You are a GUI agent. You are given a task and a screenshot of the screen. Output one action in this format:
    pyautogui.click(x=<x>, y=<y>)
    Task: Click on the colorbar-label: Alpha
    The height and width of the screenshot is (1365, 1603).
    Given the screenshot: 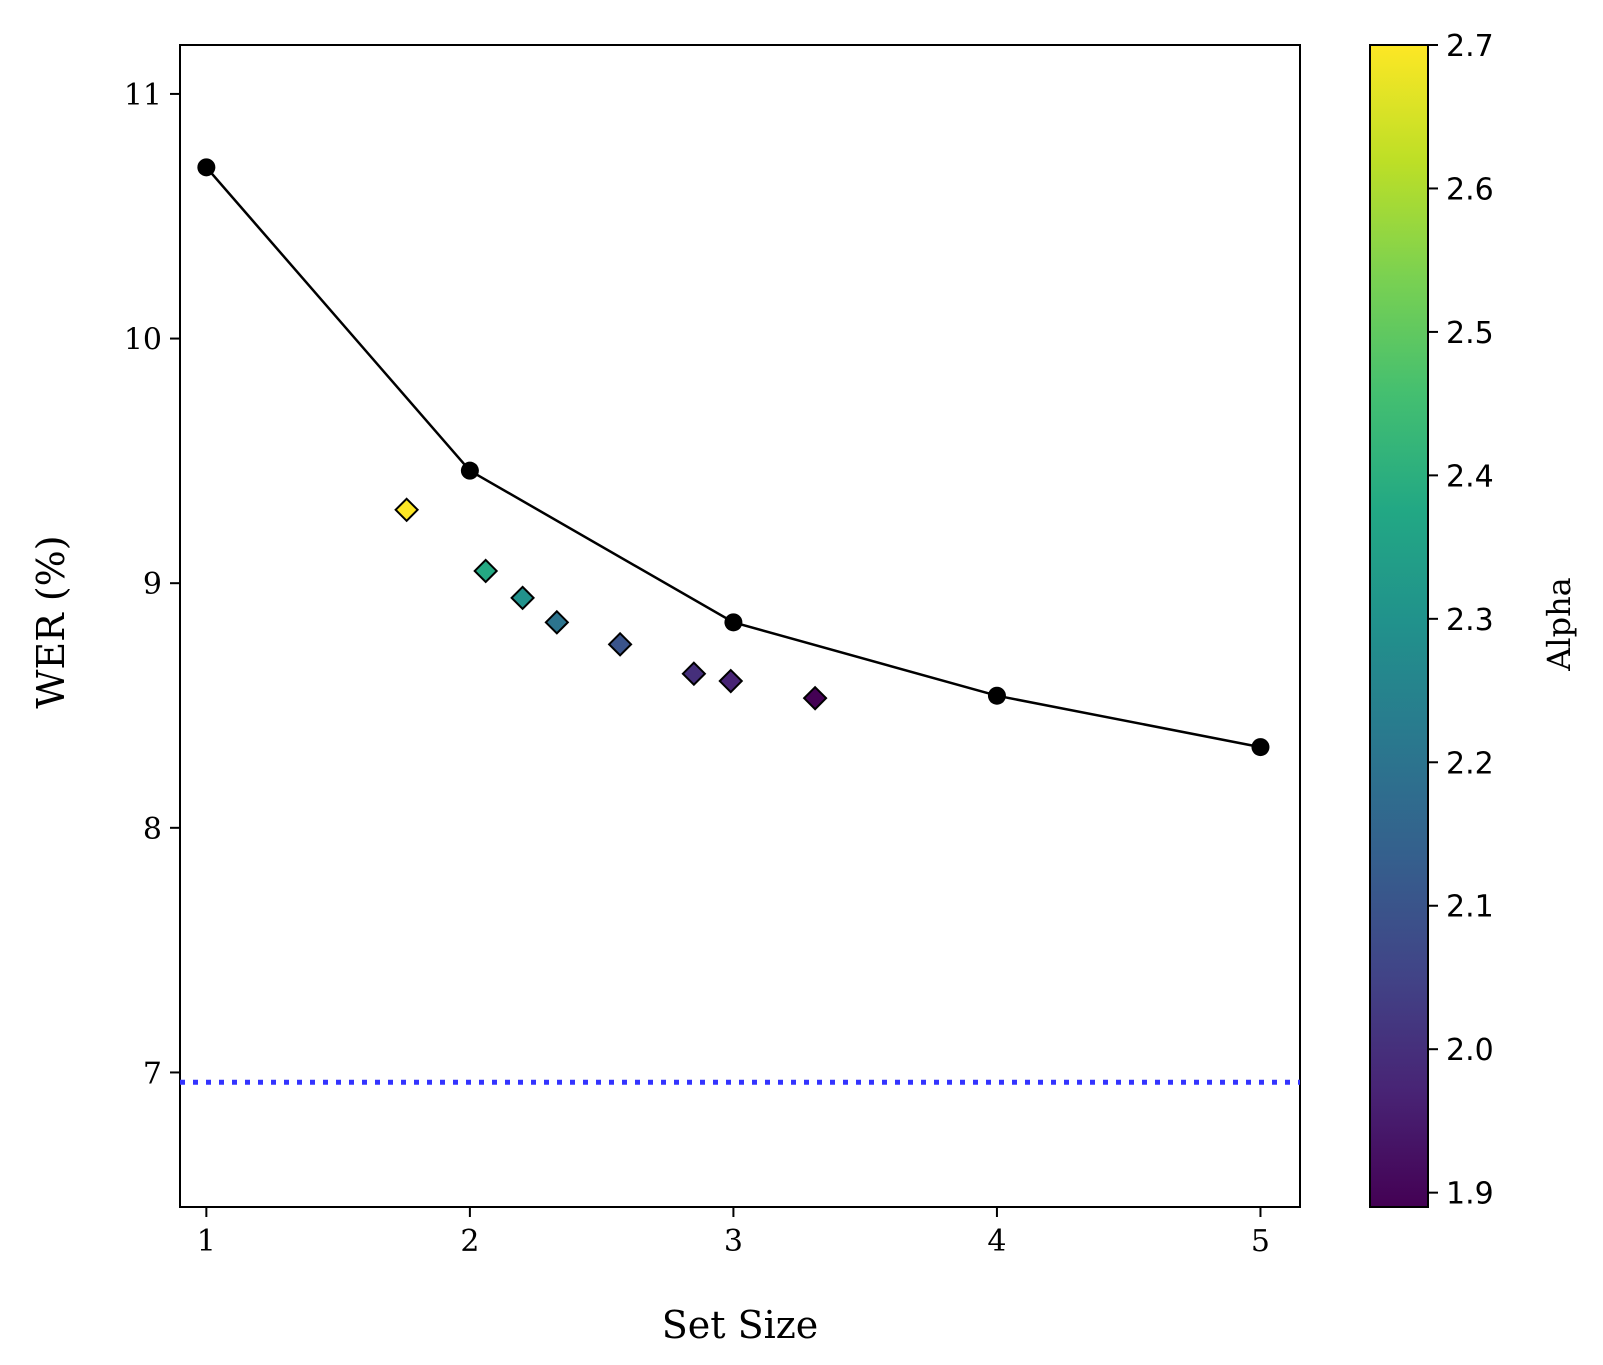 What is the action you would take?
    pyautogui.click(x=1559, y=624)
    